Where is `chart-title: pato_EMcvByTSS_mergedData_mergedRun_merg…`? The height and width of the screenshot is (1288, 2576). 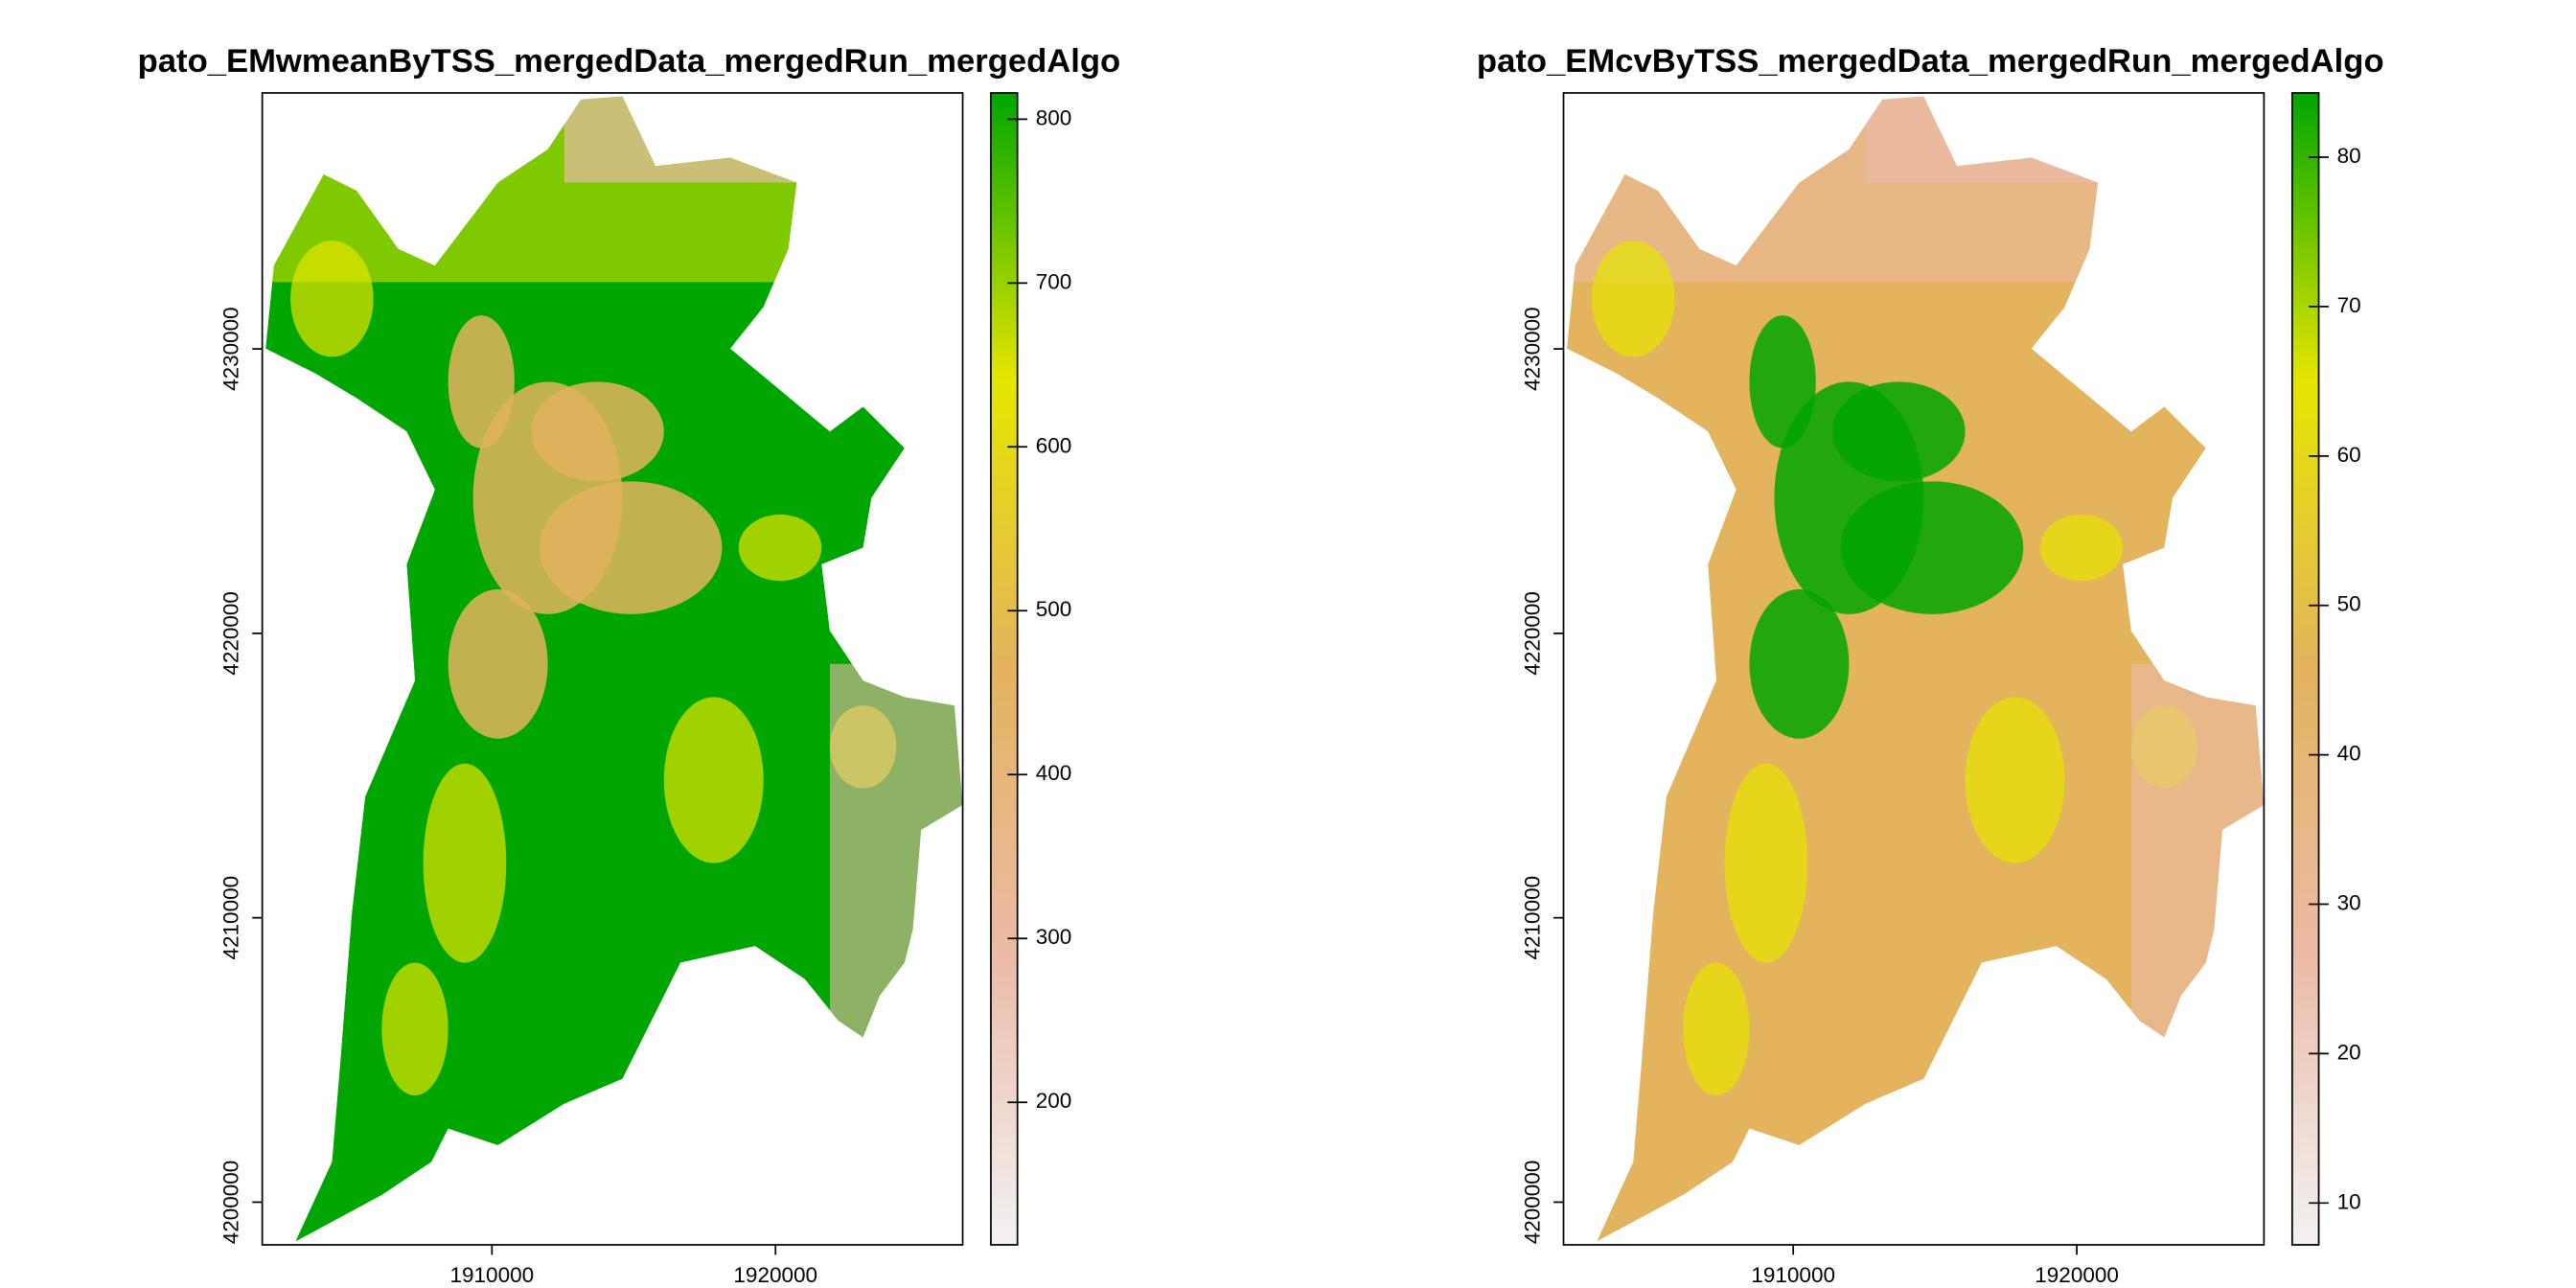
chart-title: pato_EMcvByTSS_mergedData_mergedRun_merg… is located at coordinates (1930, 62).